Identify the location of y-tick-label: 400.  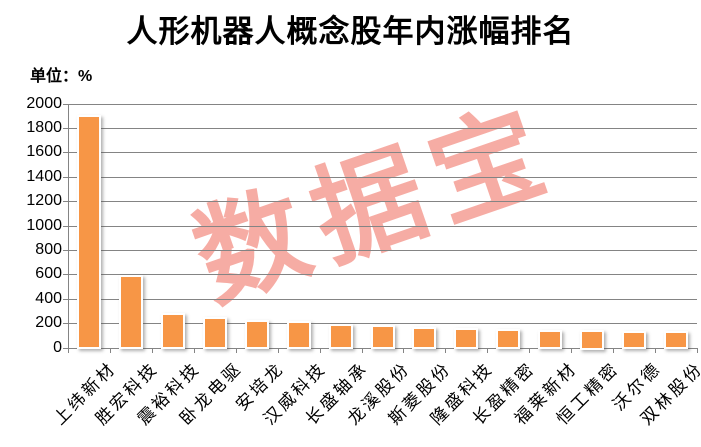
(48, 298).